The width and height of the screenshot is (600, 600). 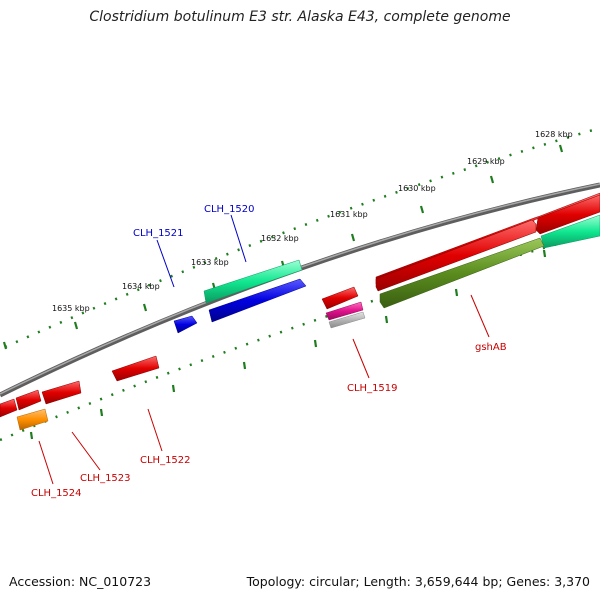 What do you see at coordinates (340, 298) in the screenshot?
I see `cds-red-clh1519` at bounding box center [340, 298].